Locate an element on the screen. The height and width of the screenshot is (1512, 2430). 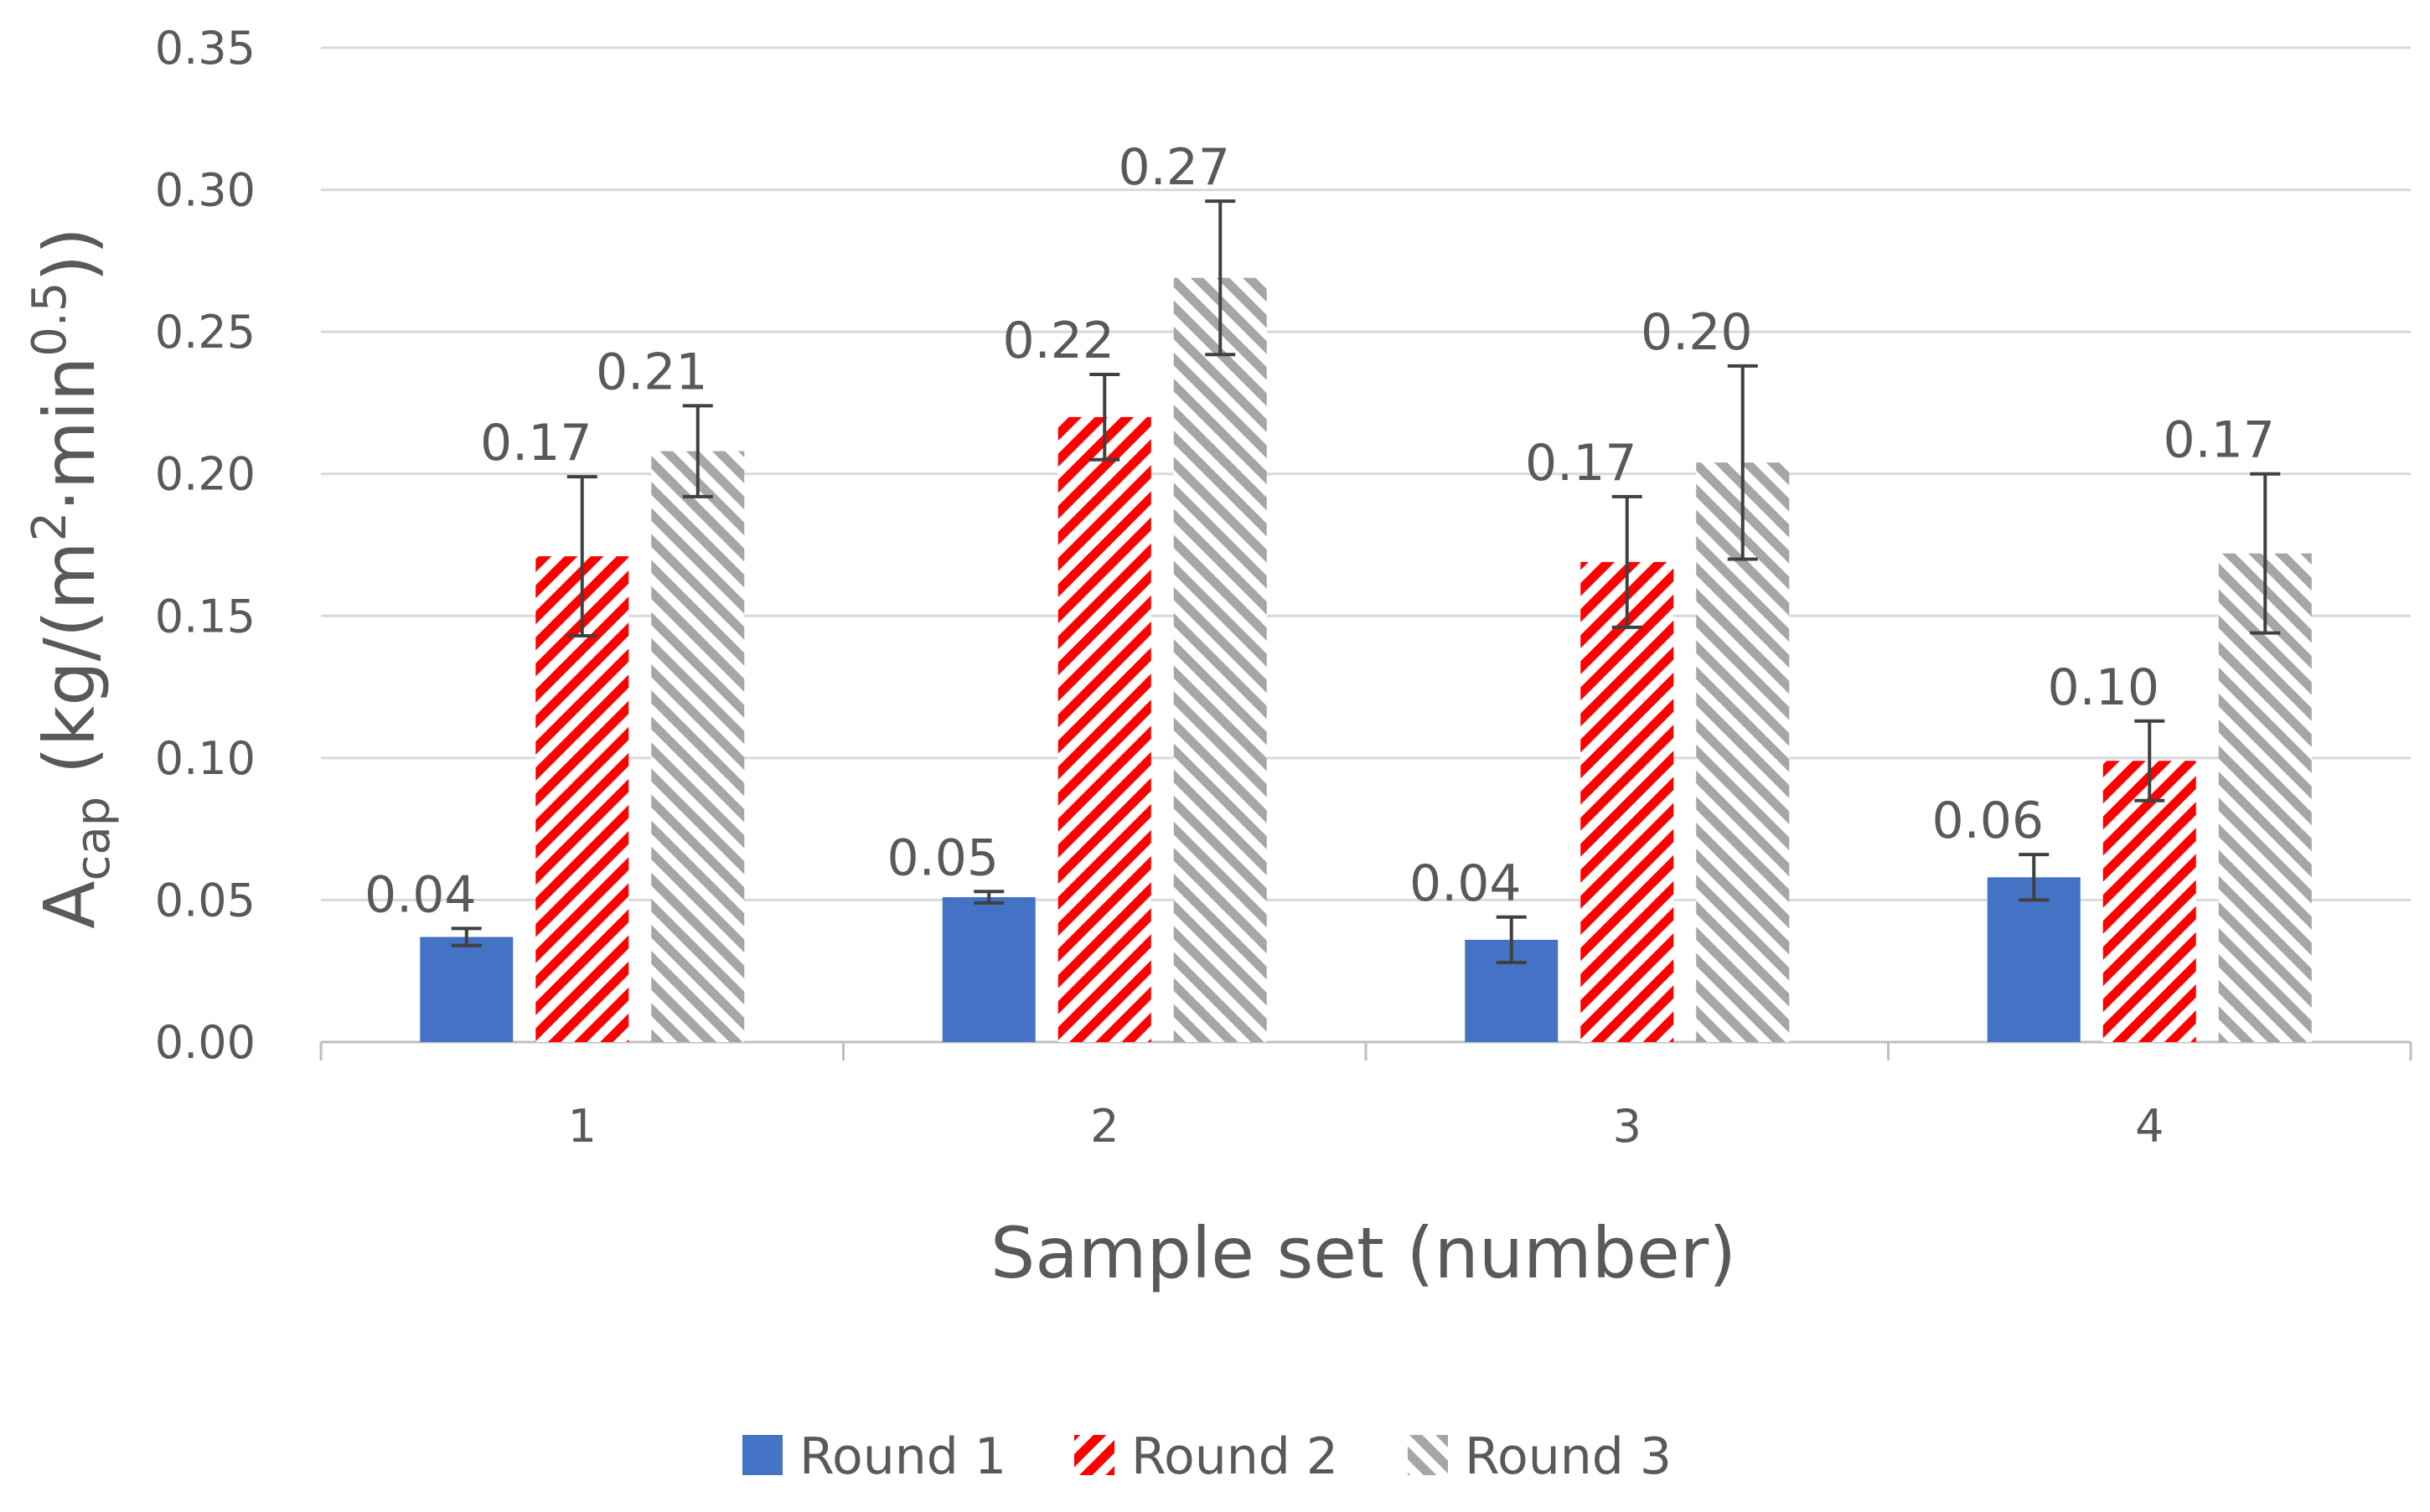
data-label: 0.10 is located at coordinates (2103, 687).